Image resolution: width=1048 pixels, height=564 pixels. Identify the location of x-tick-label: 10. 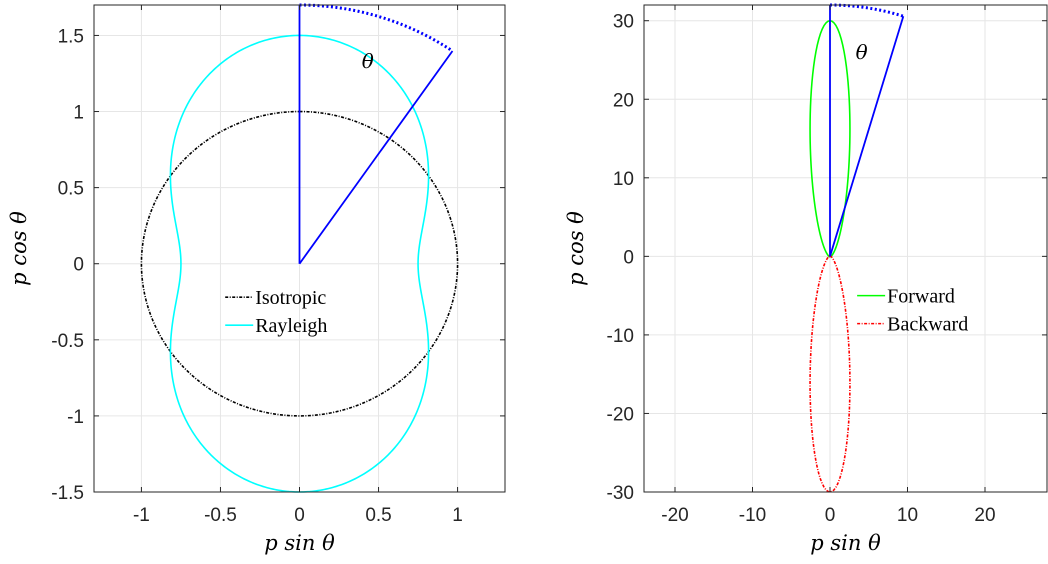
(907, 515).